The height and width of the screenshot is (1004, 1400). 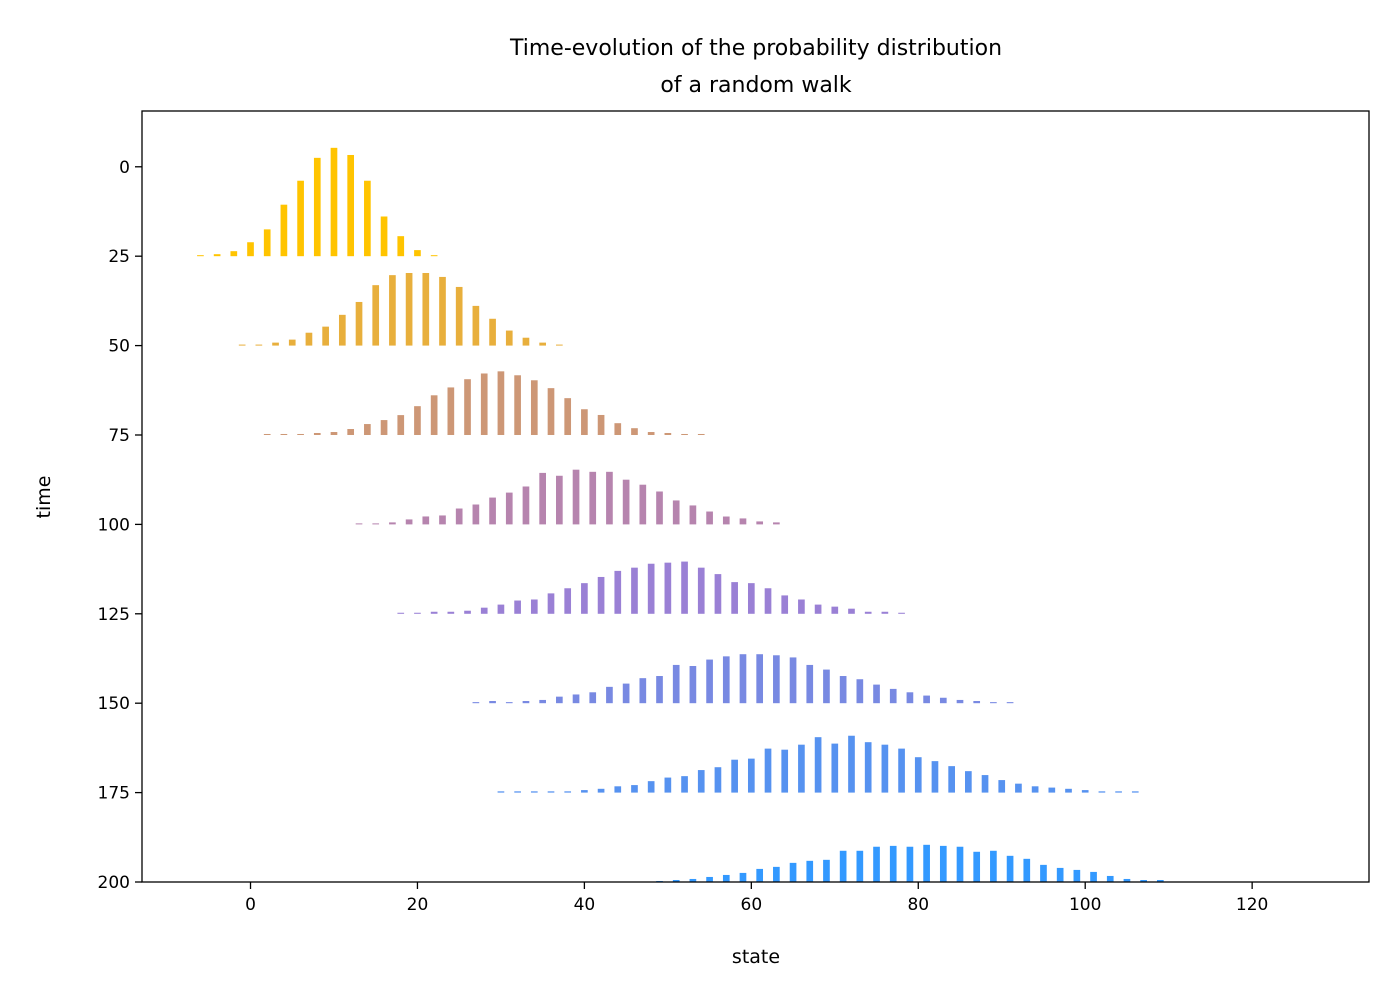 What do you see at coordinates (317, 202) in the screenshot?
I see `distribution-t25` at bounding box center [317, 202].